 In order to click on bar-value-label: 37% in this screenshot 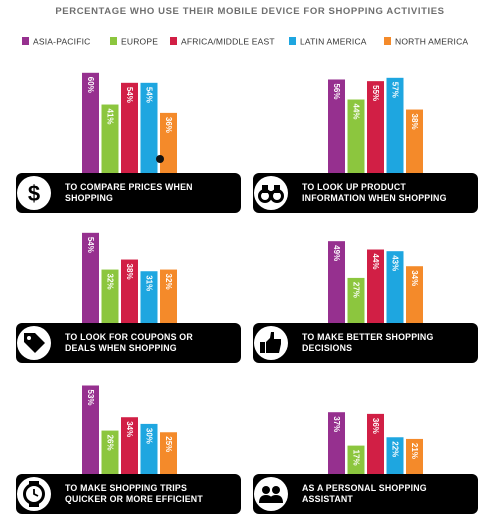, I will do `click(336, 424)`.